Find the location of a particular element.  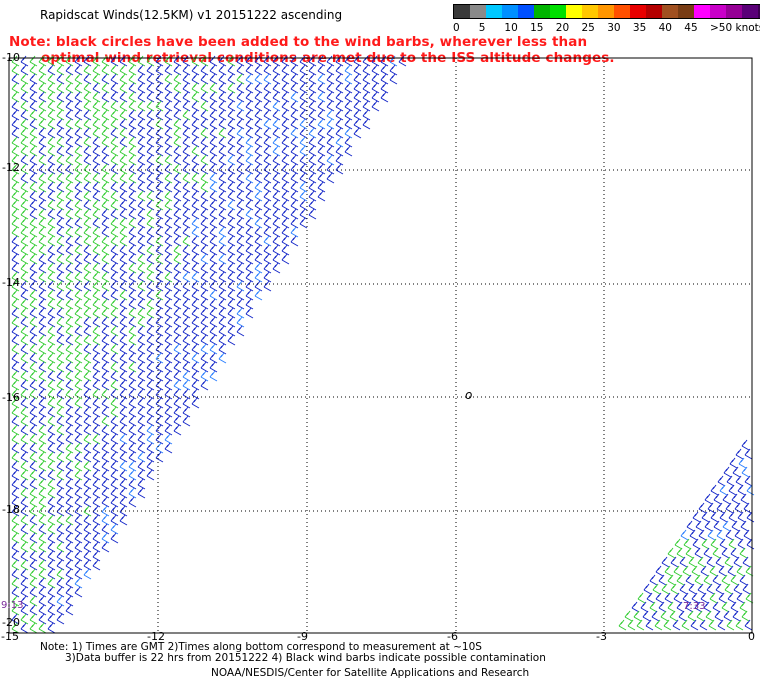

legend-label: 20 is located at coordinates (562, 28).